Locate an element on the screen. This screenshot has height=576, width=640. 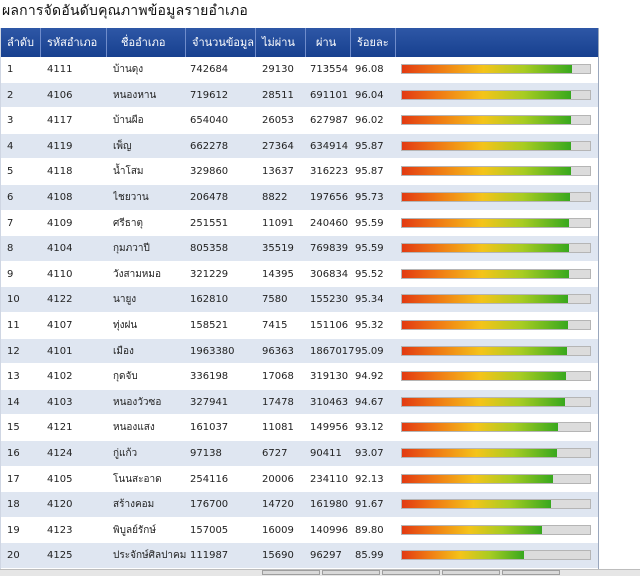
cell-total-records: 97138 is located at coordinates (206, 453).